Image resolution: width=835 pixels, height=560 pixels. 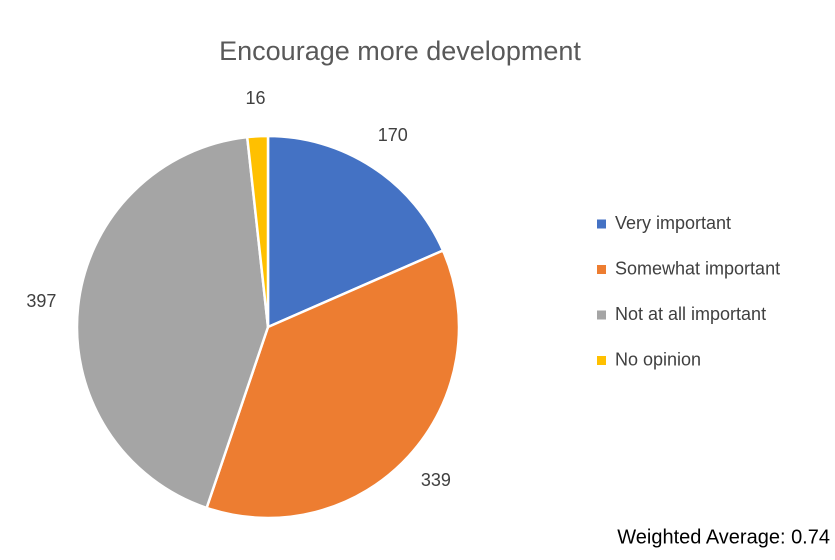 I want to click on chart-title: Encourage more development, so click(x=400, y=51).